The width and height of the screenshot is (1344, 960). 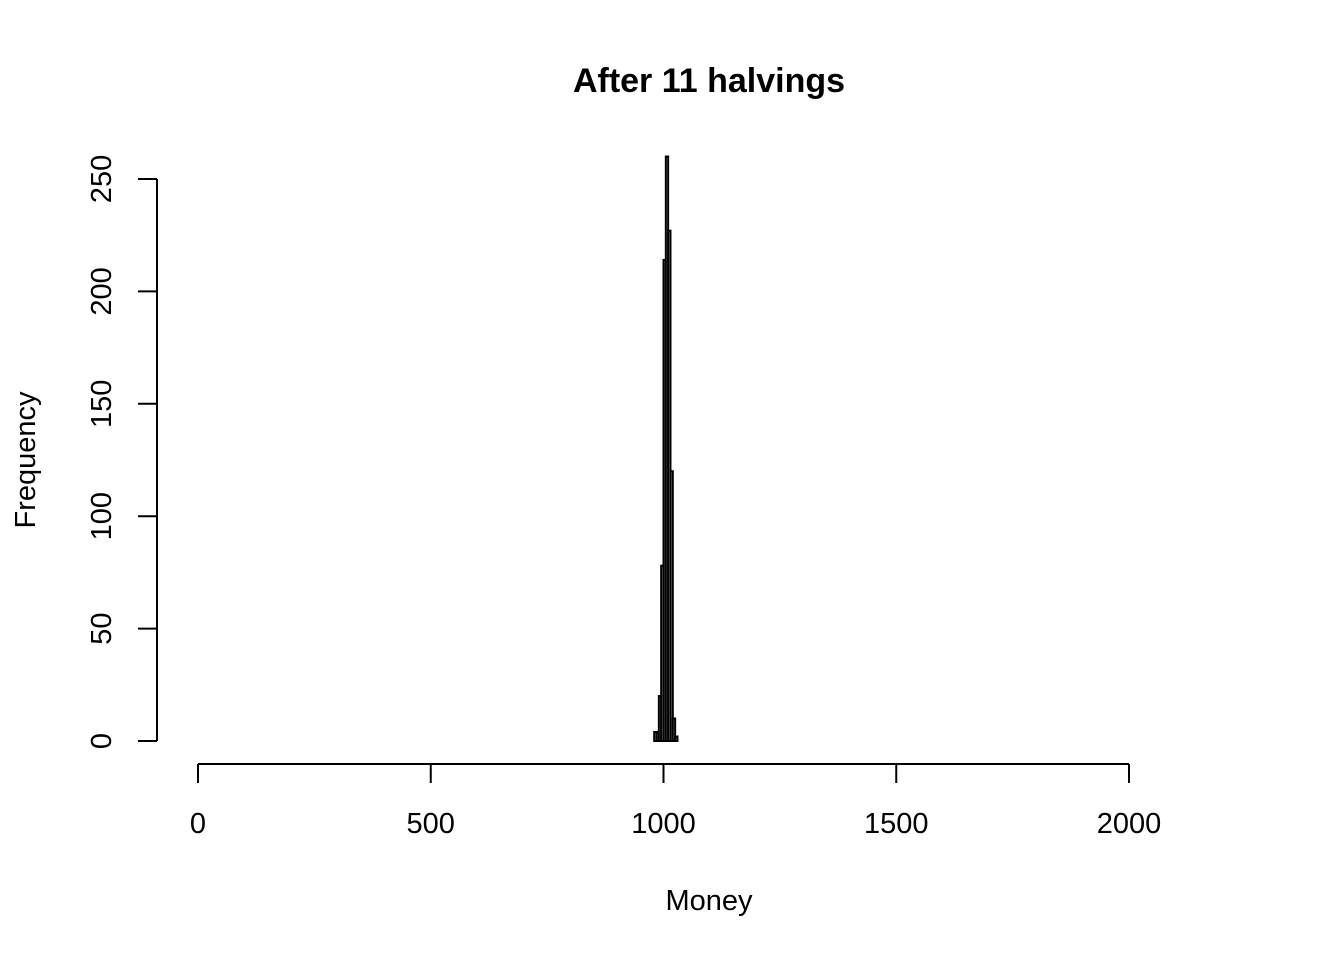 I want to click on x-axis: 0 500 1000 1500 2000, so click(x=676, y=801).